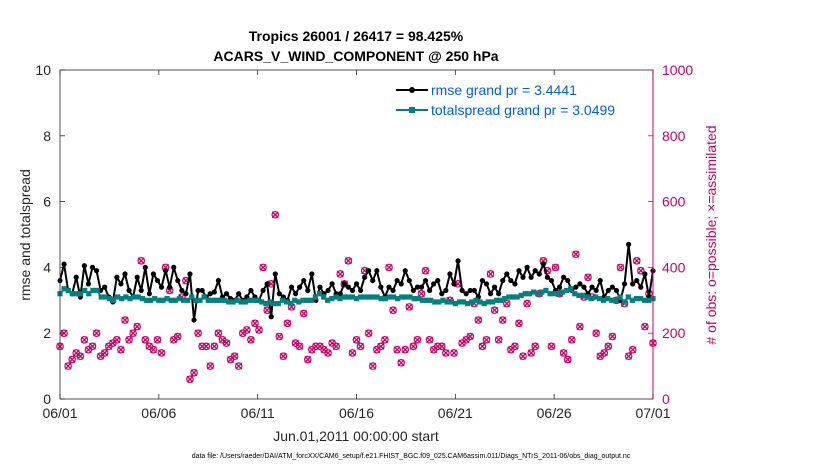 The height and width of the screenshot is (470, 830). I want to click on y-right-tick-label: 600, so click(674, 202).